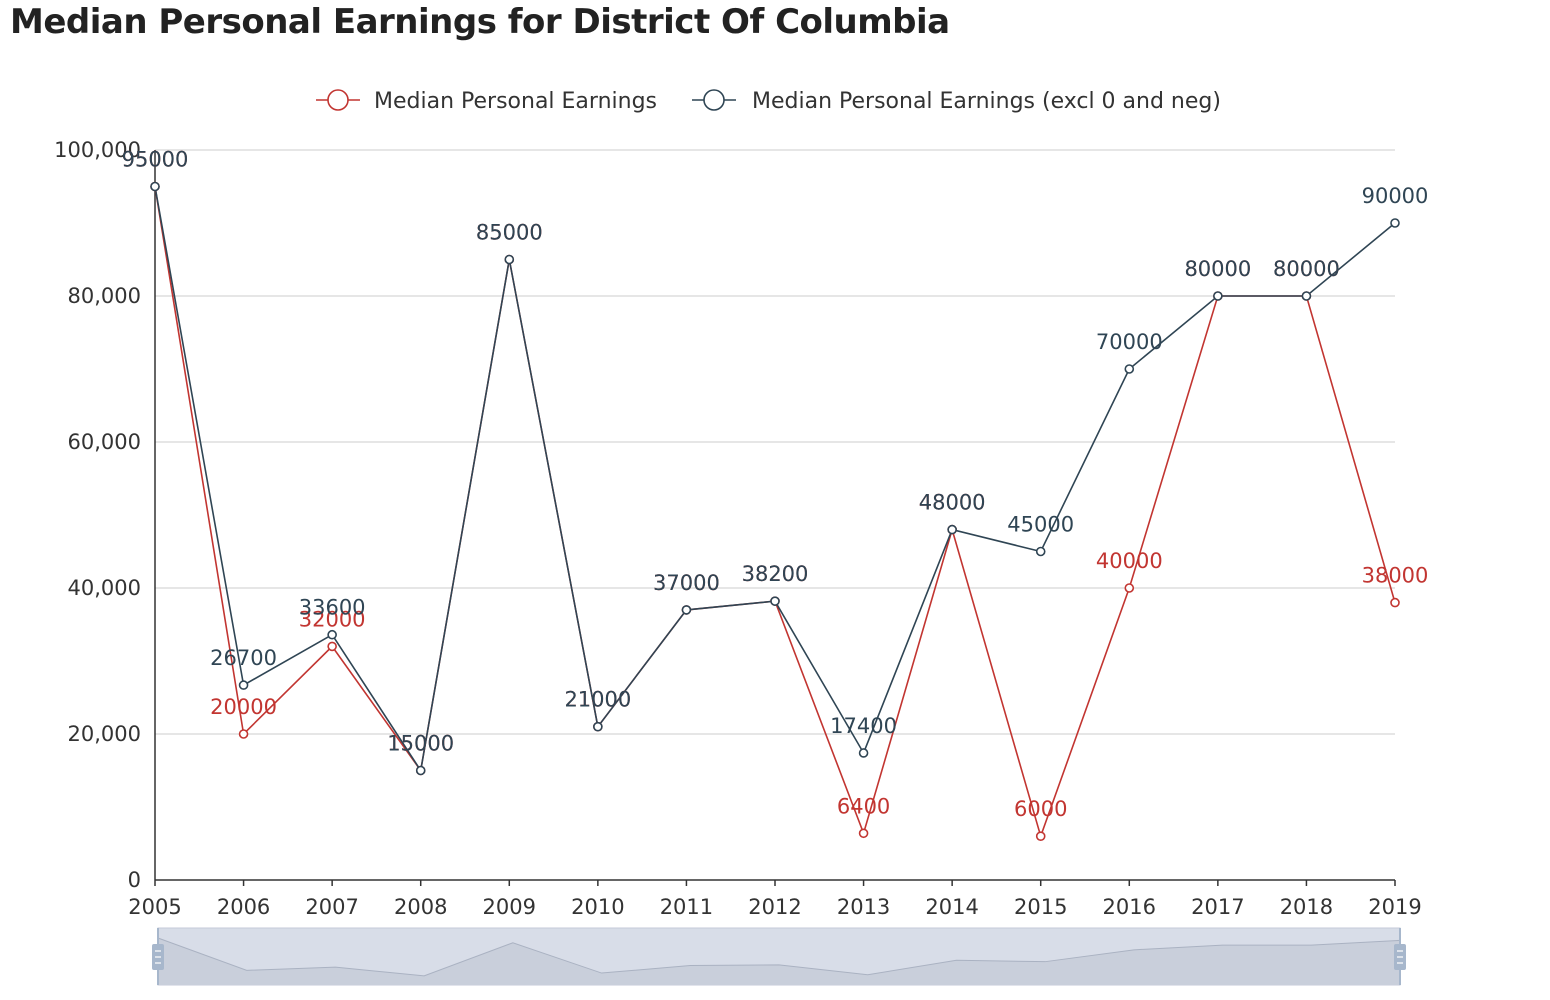  Describe the element at coordinates (332, 619) in the screenshot. I see `data-label-median-earnings: 32000` at that location.